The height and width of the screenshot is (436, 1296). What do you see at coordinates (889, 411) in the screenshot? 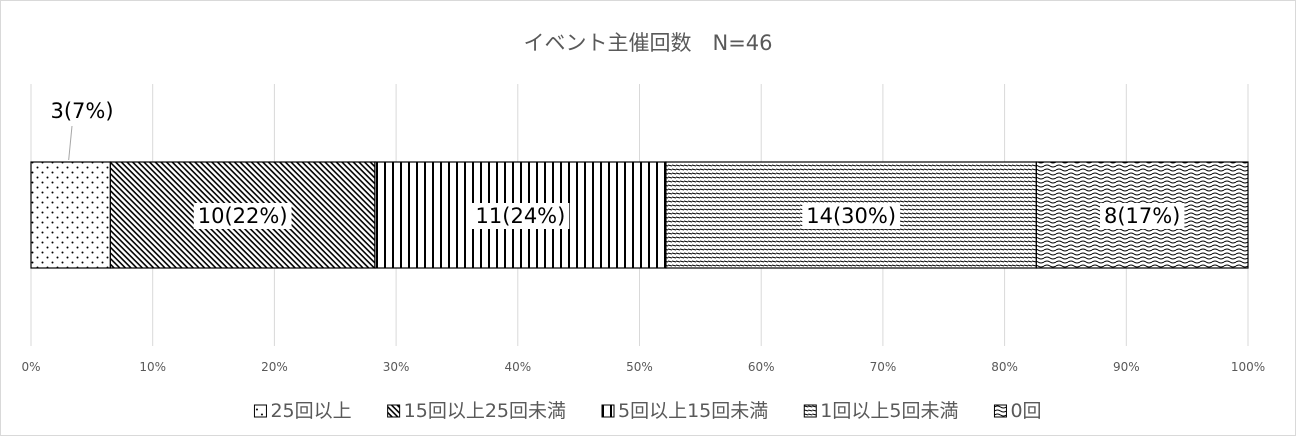
I see `legend-label: 1回以上5回未満` at bounding box center [889, 411].